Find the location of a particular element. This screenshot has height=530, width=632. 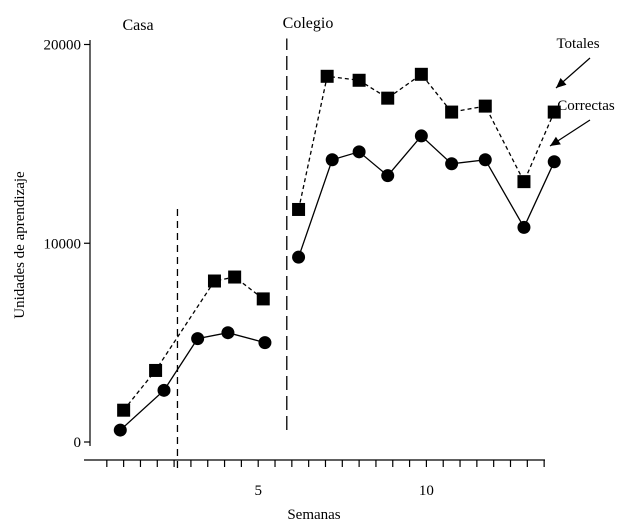

y-tick-label: 10000 is located at coordinates (63, 244).